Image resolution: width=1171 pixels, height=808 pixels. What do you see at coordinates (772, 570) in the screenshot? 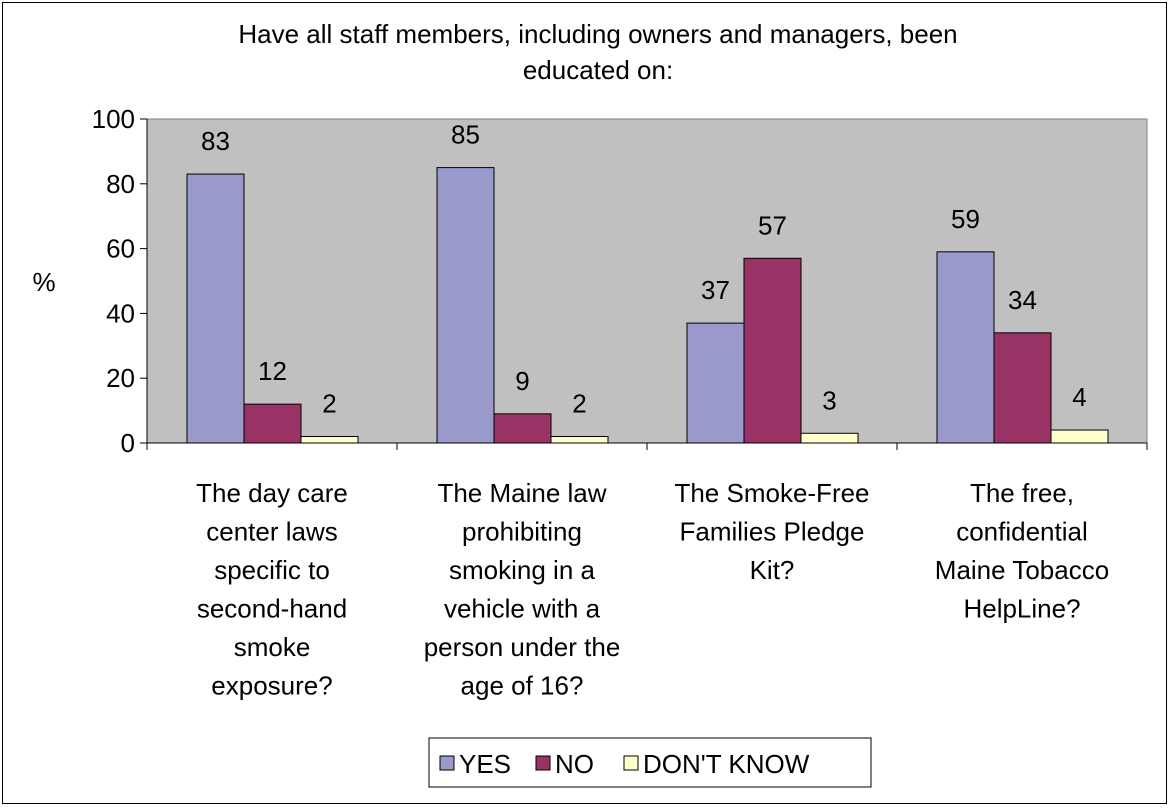
I see `category-label-line: Kit?` at bounding box center [772, 570].